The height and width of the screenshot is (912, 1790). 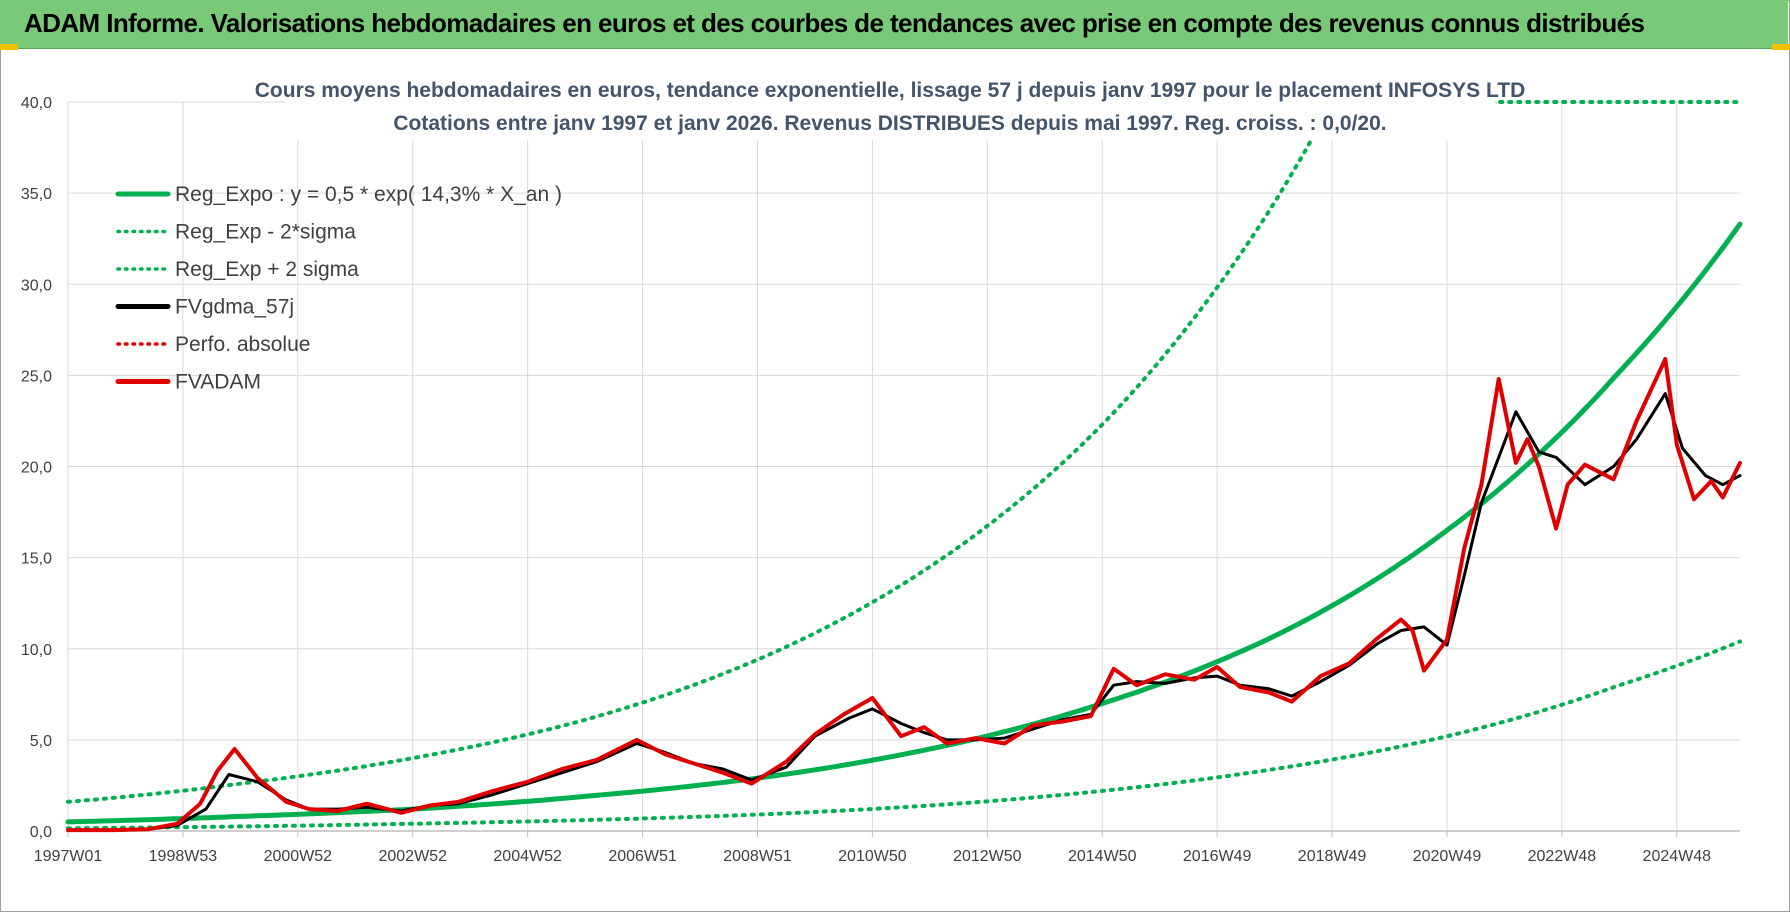 I want to click on x-tick-label: 2002W52, so click(x=412, y=856).